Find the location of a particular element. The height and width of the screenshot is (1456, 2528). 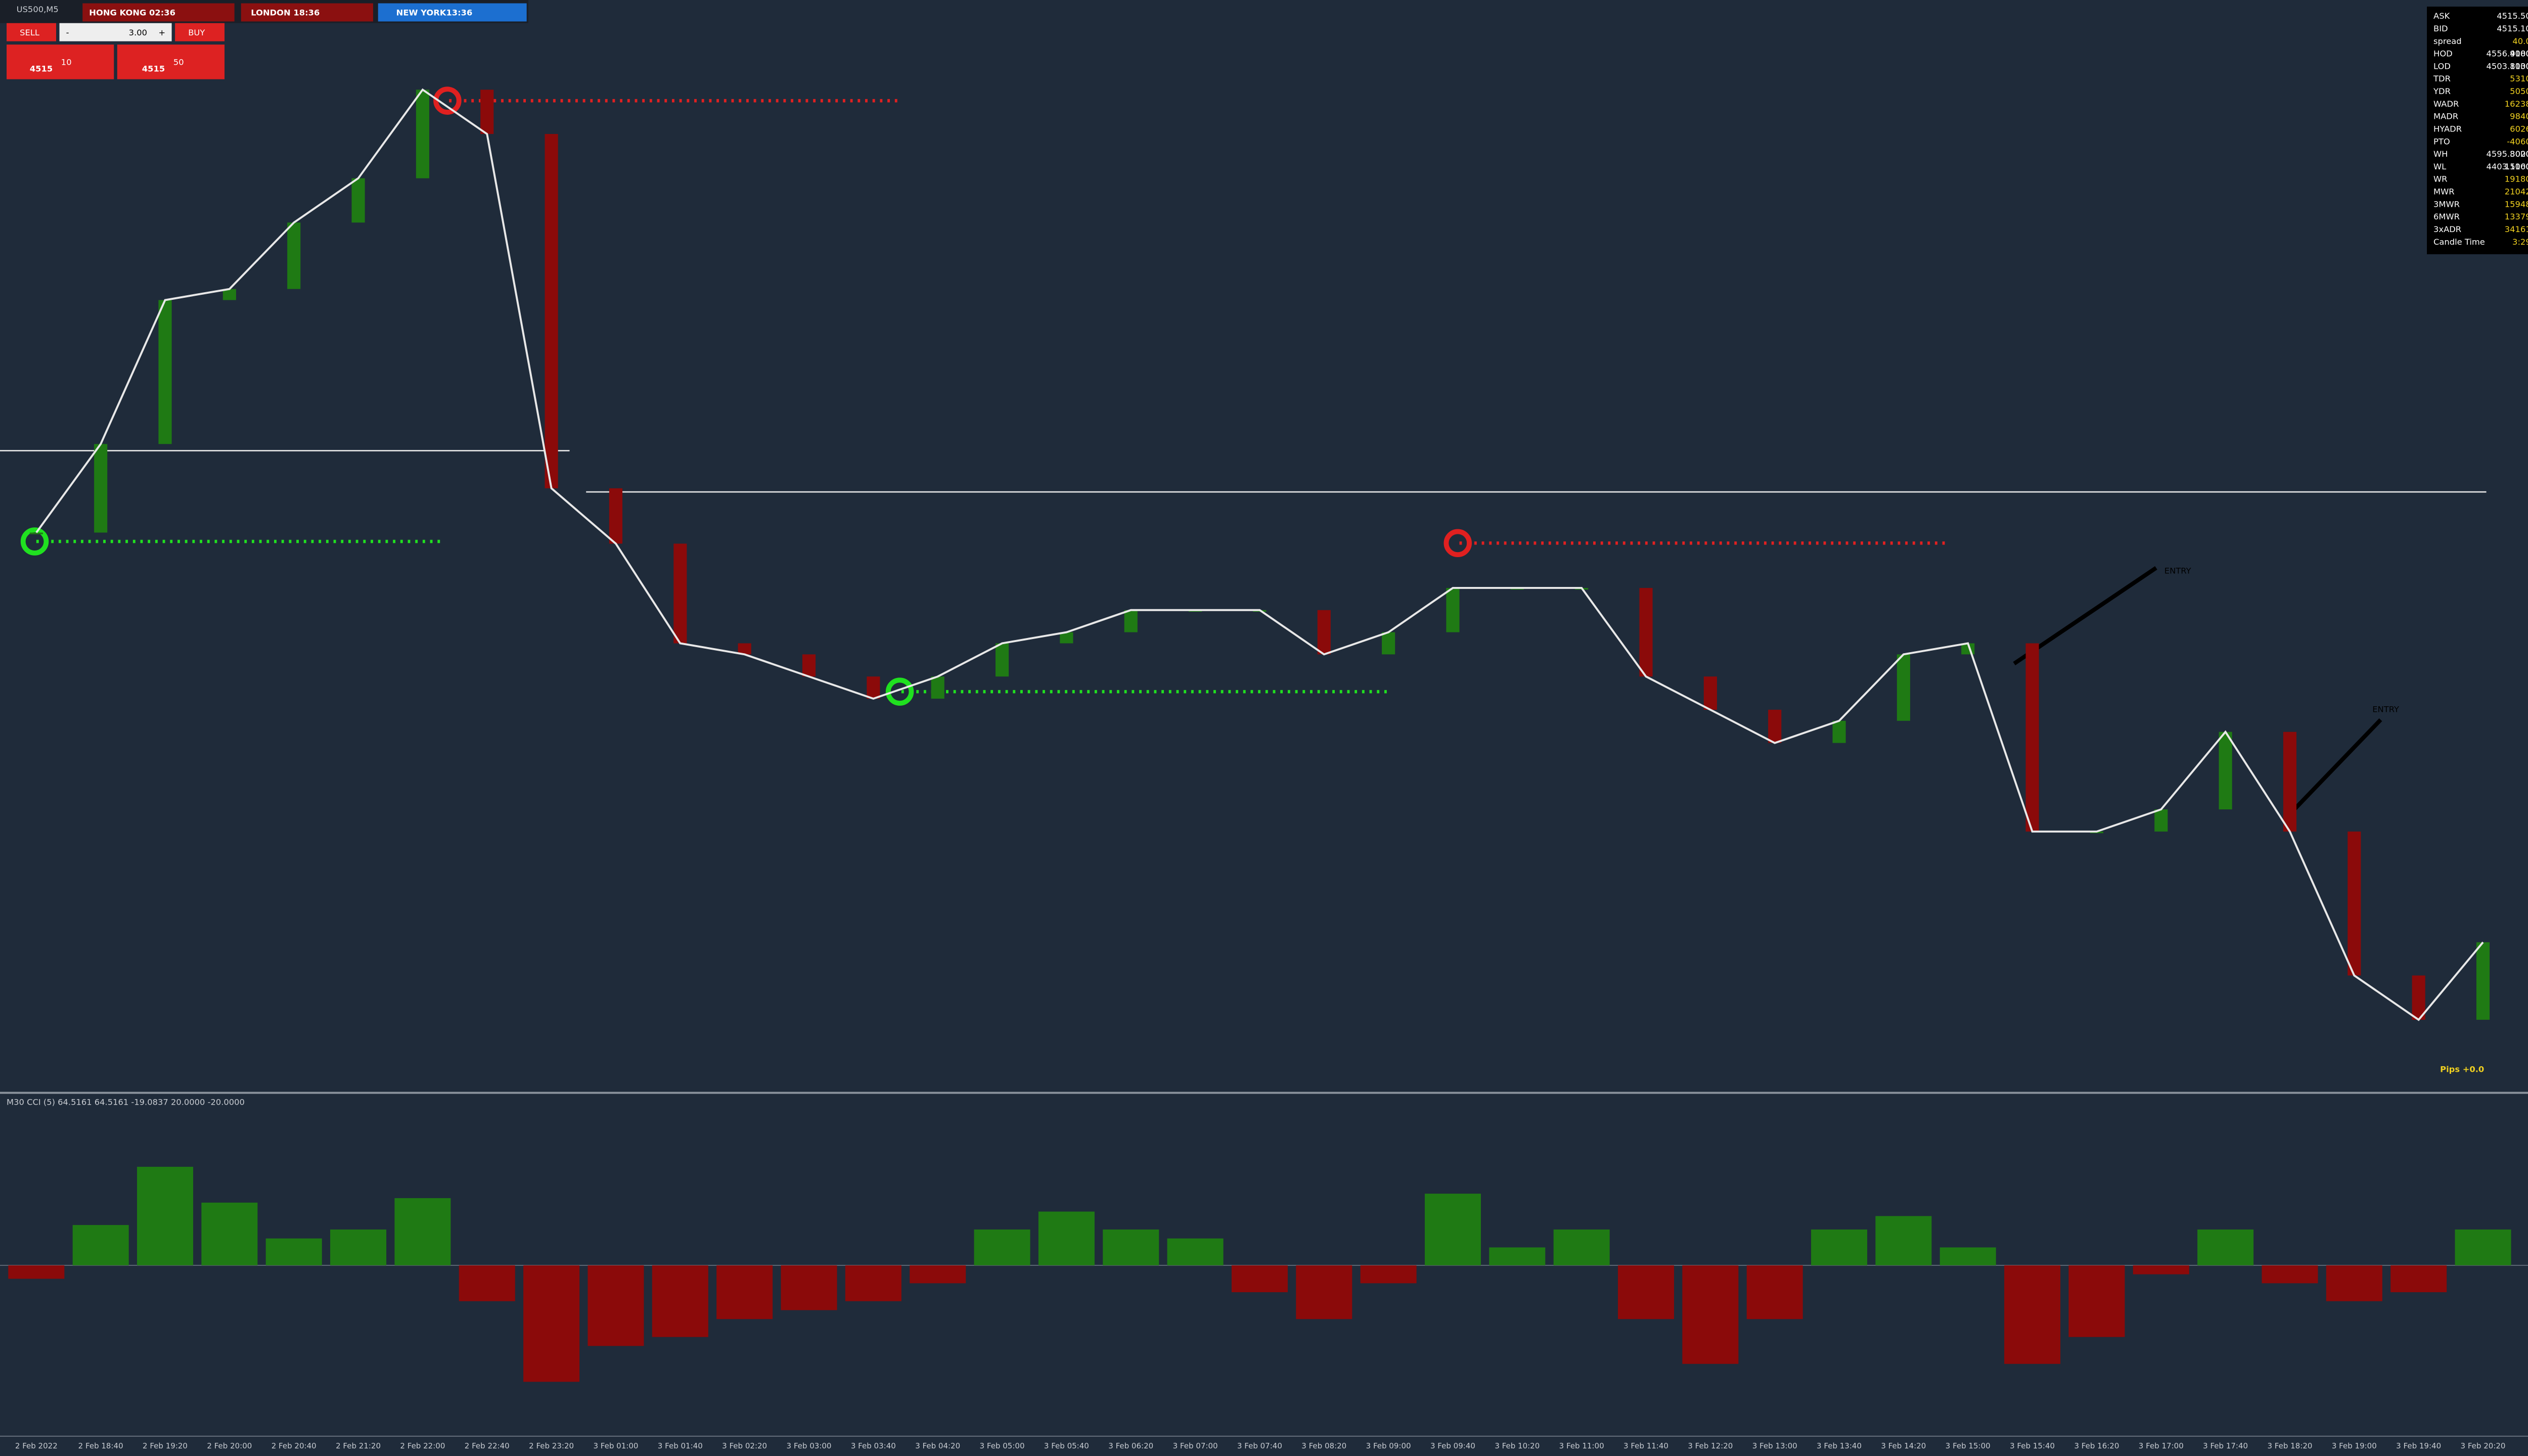

pips-label: Pips +0.0 is located at coordinates (2462, 1069).